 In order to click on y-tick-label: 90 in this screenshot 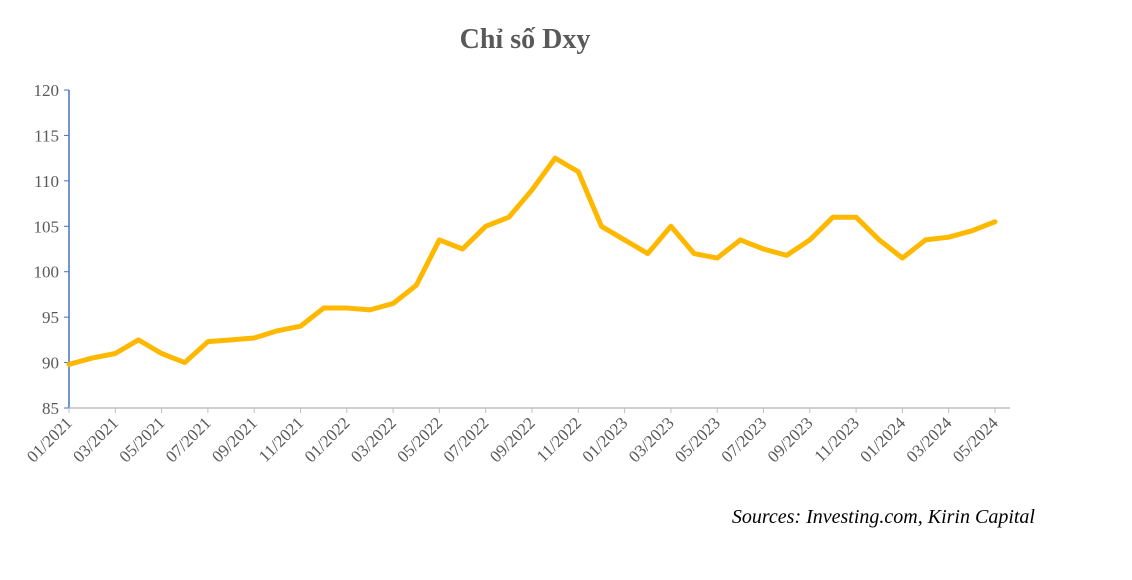, I will do `click(50, 363)`.